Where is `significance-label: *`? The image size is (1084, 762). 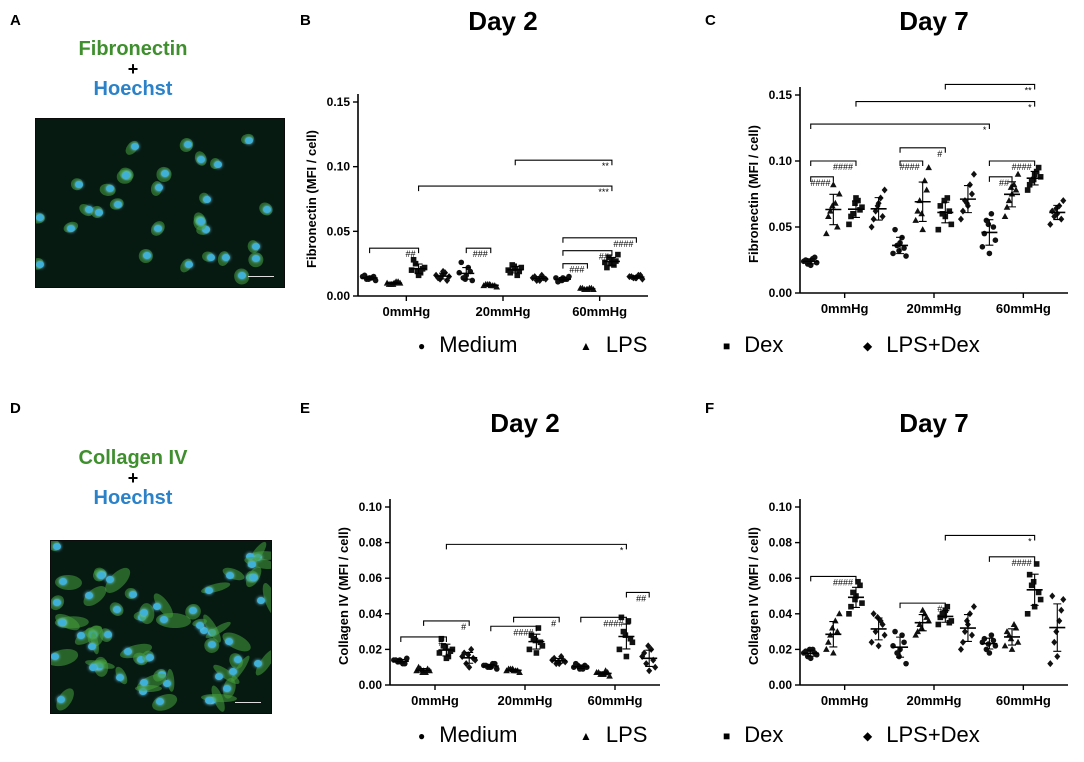 significance-label: * is located at coordinates (1030, 108).